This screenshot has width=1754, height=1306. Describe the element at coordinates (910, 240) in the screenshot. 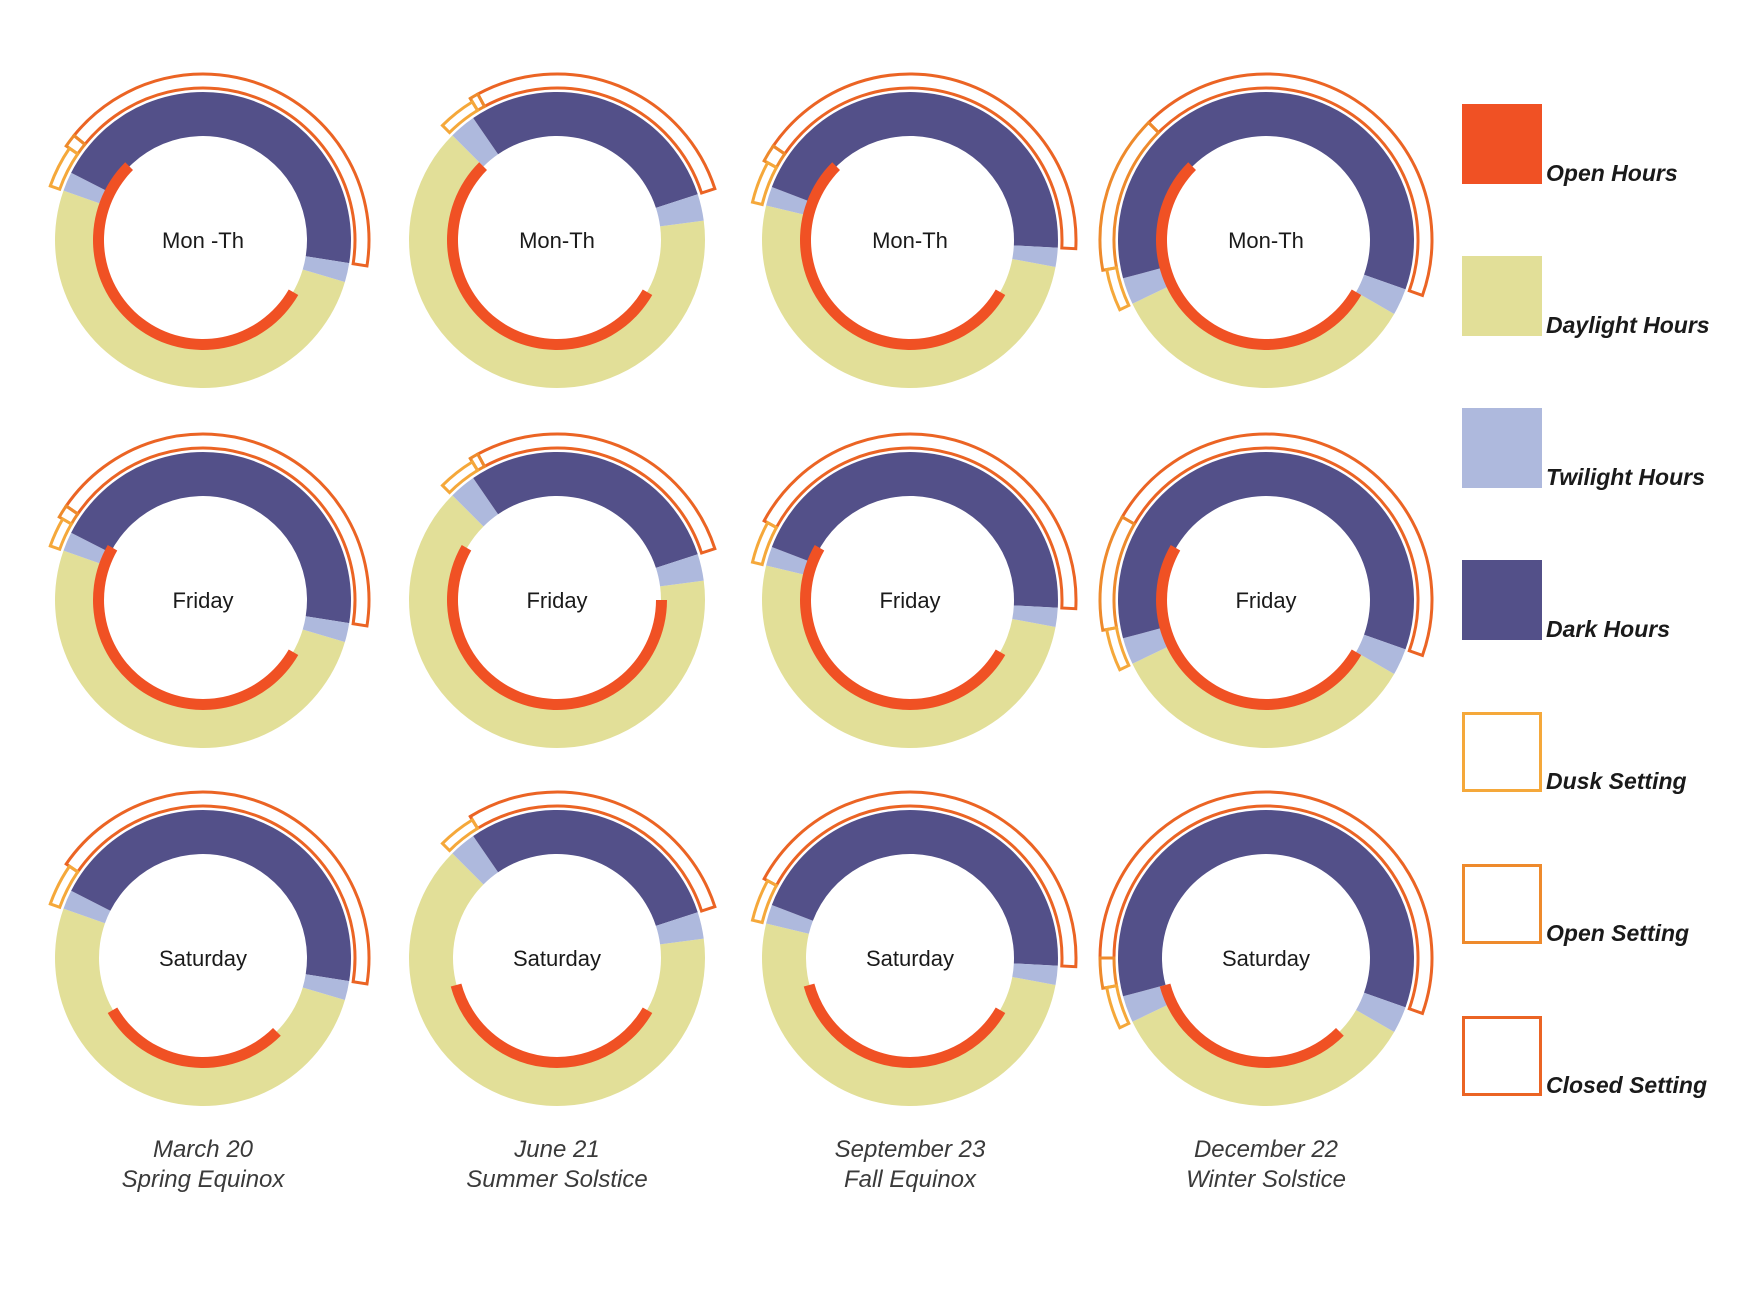

I see `ring-center-label: Mon-Th` at that location.